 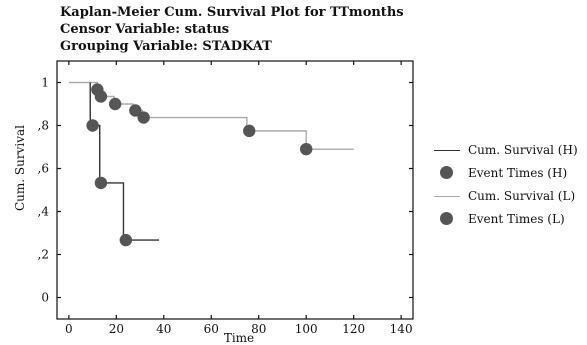 What do you see at coordinates (69, 329) in the screenshot?
I see `x-tick-label: 0` at bounding box center [69, 329].